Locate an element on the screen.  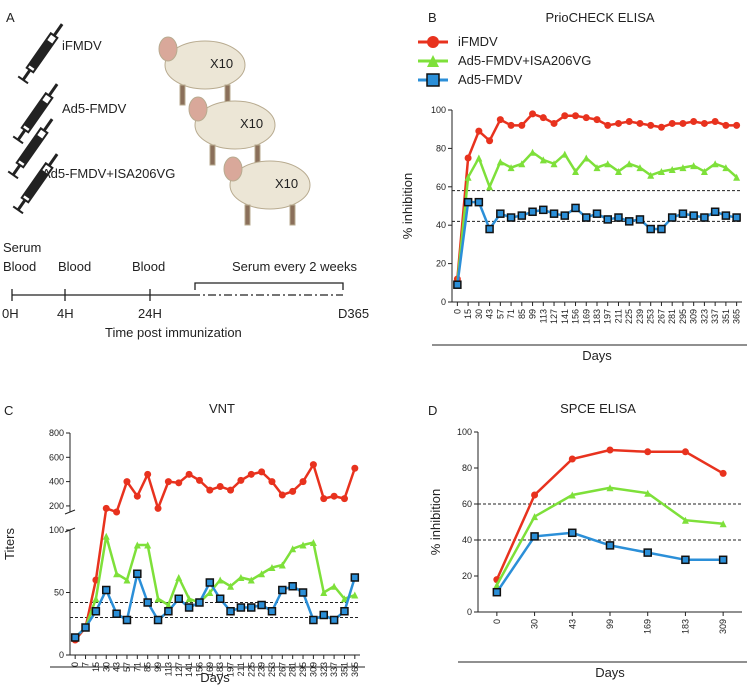
x-tick-label: 183 is located at coordinates (220, 669).